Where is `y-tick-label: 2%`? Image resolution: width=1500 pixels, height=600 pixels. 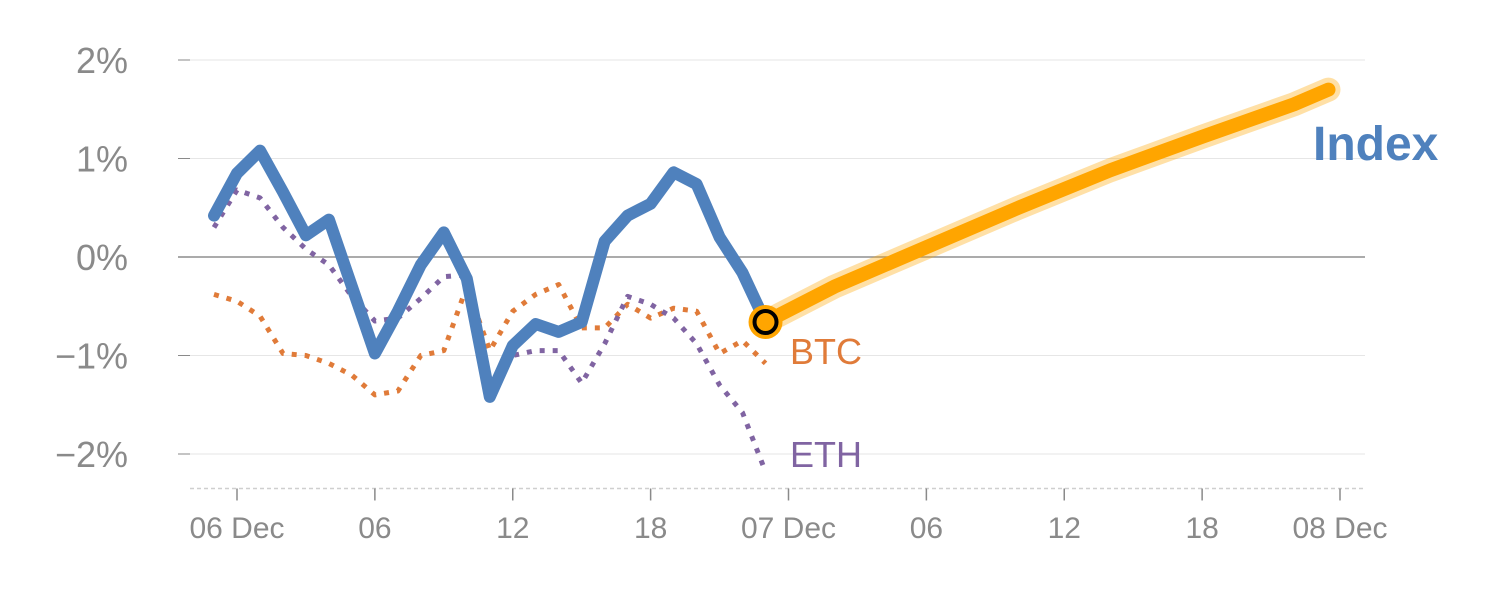
y-tick-label: 2% is located at coordinates (102, 60).